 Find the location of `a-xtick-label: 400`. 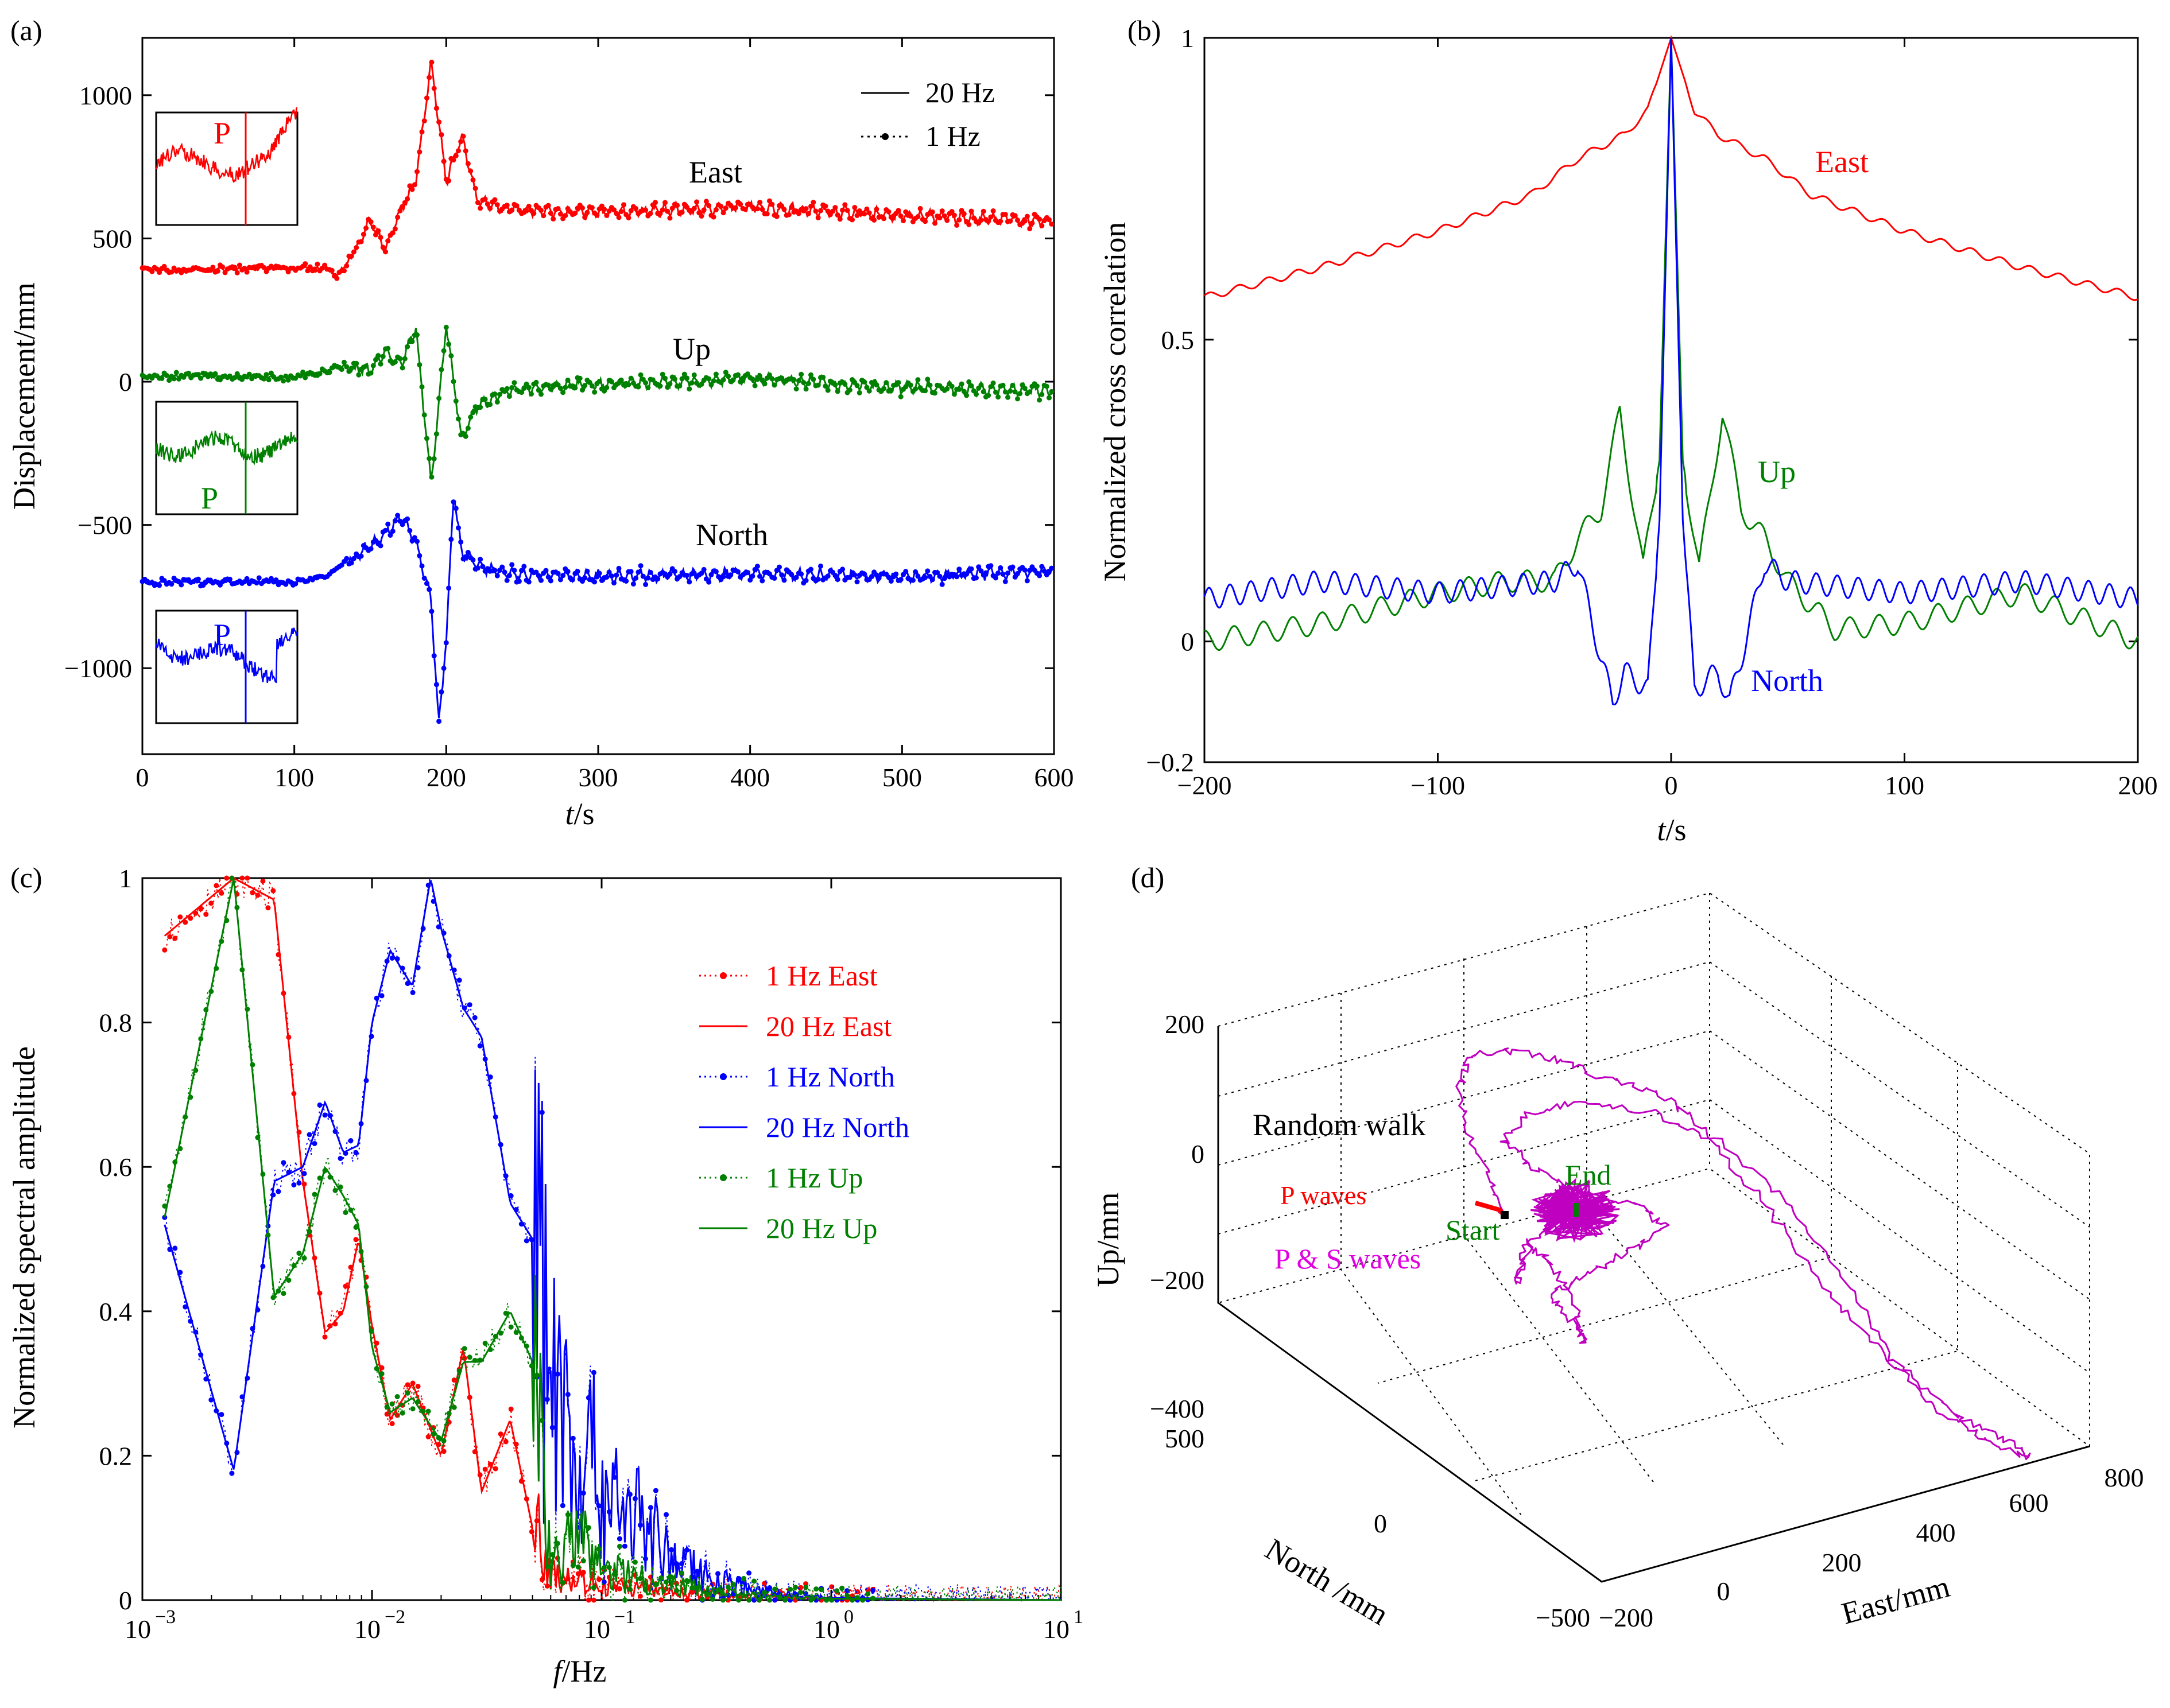

a-xtick-label: 400 is located at coordinates (750, 778).